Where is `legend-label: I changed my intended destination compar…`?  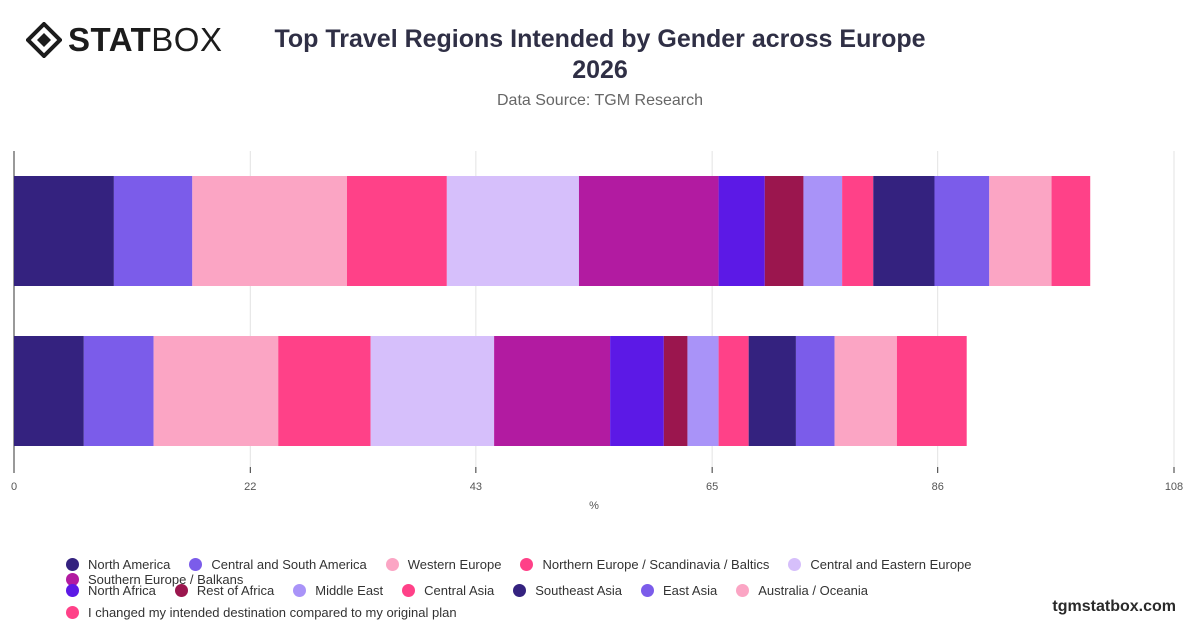
legend-label: I changed my intended destination compar… is located at coordinates (272, 612).